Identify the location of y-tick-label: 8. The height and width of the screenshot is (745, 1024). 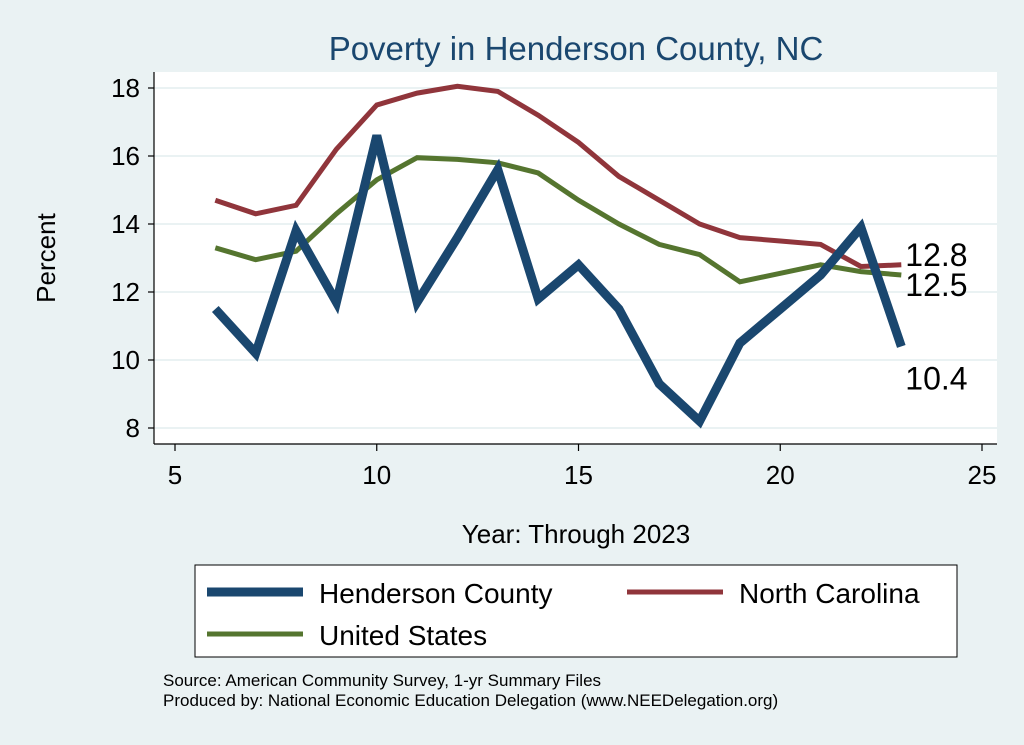
(133, 428).